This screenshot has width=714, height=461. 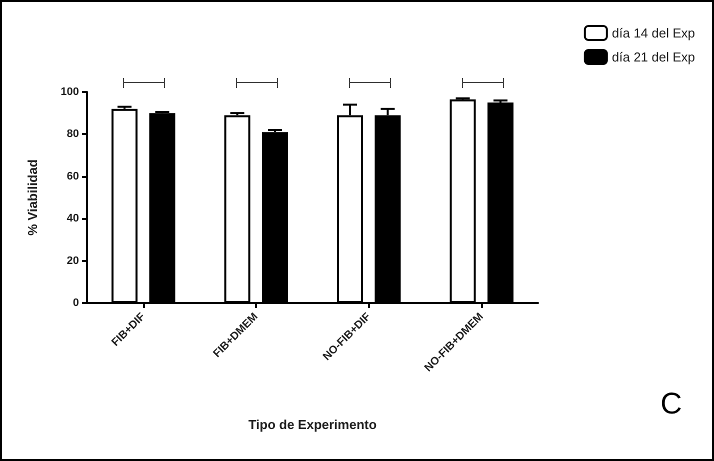 I want to click on y-tick-label: 0, so click(x=75, y=303).